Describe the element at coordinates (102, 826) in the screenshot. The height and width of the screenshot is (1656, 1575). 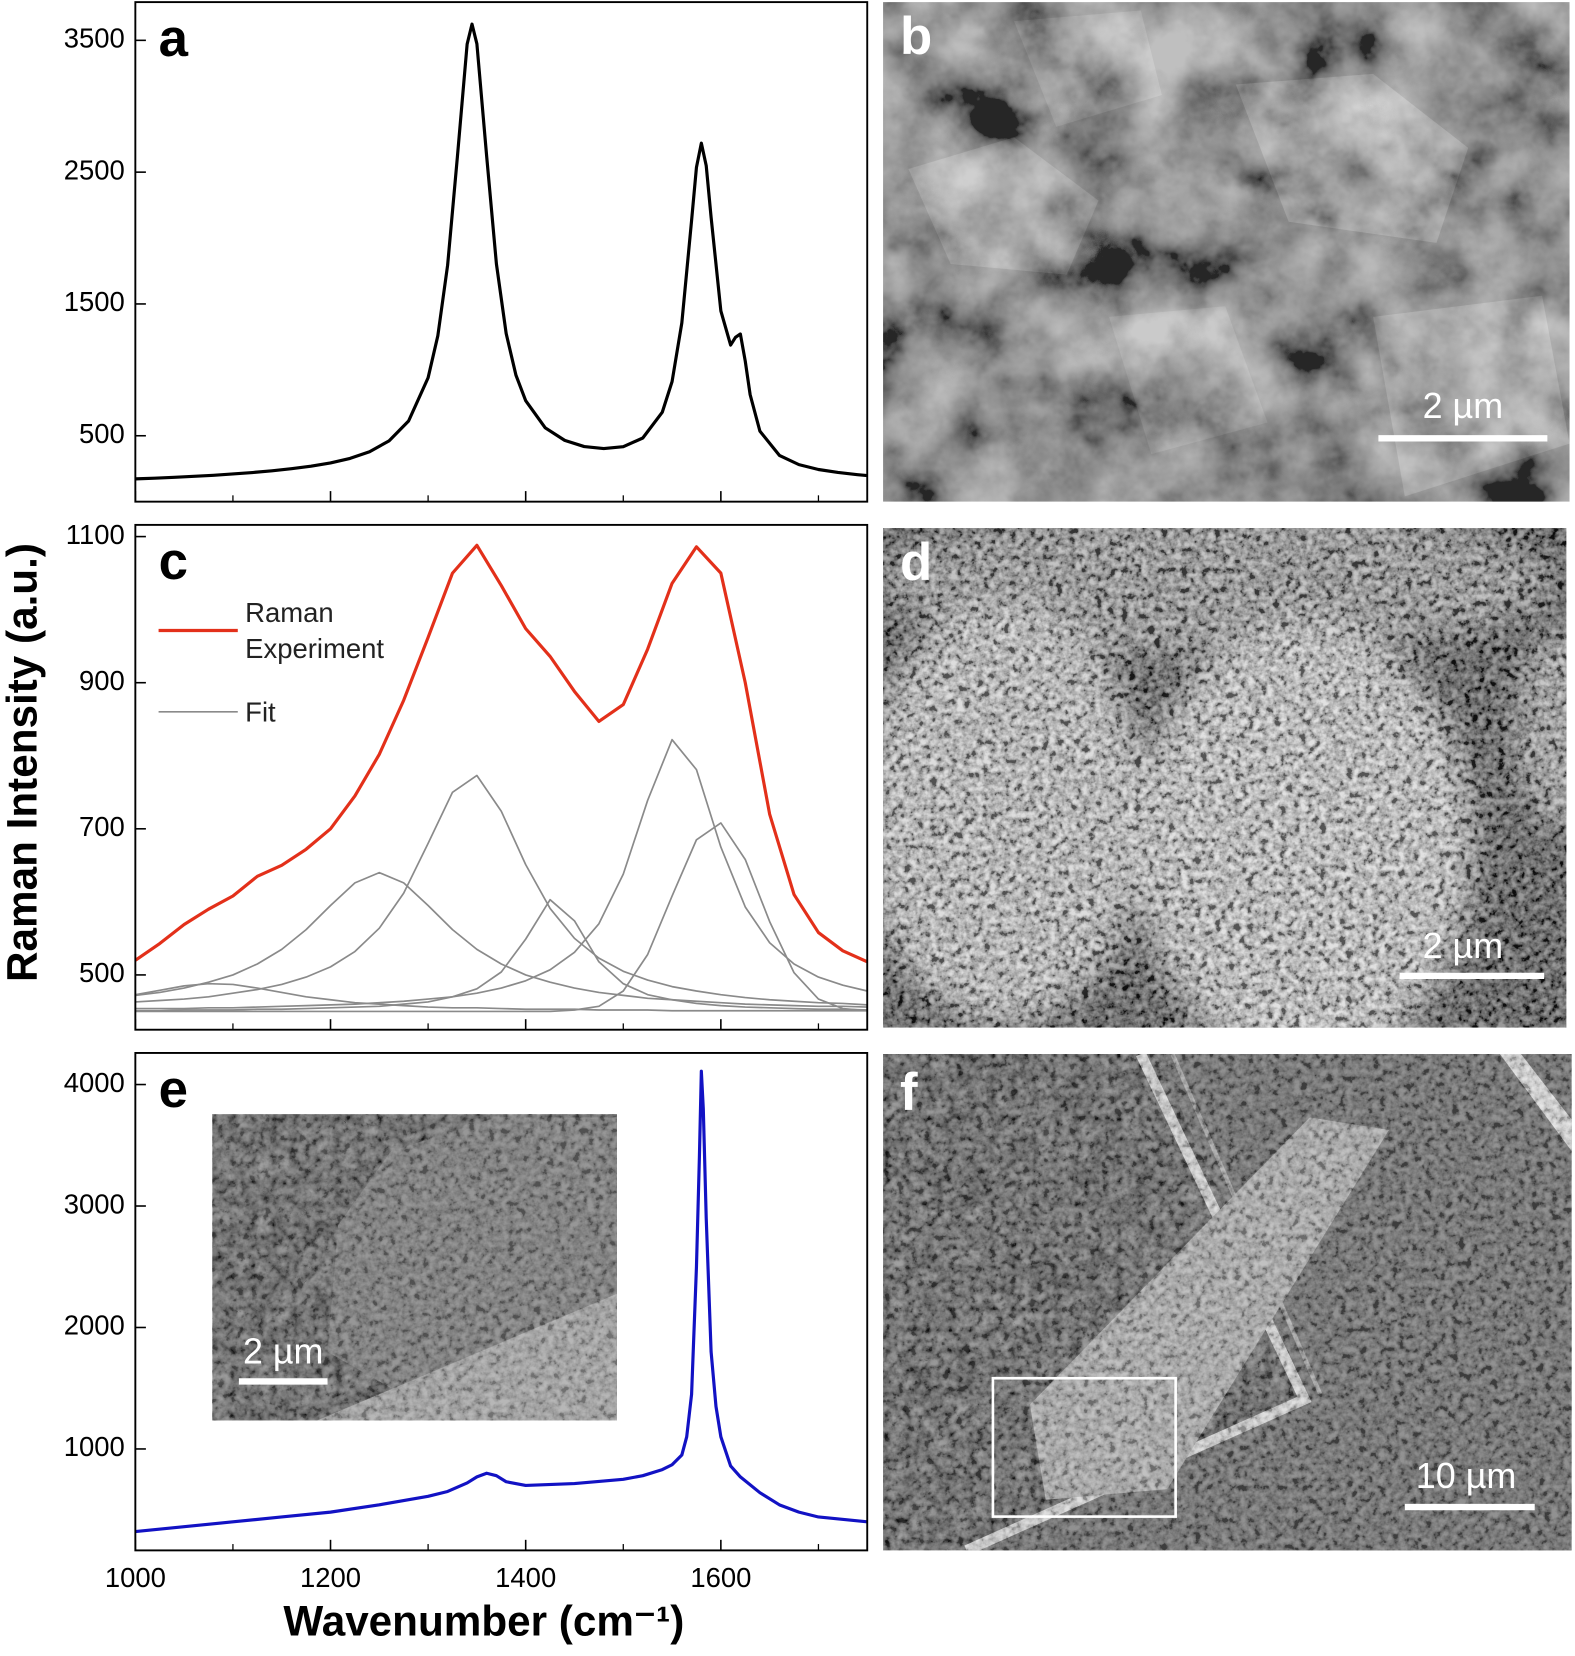
I see `y-tick-label: 700` at that location.